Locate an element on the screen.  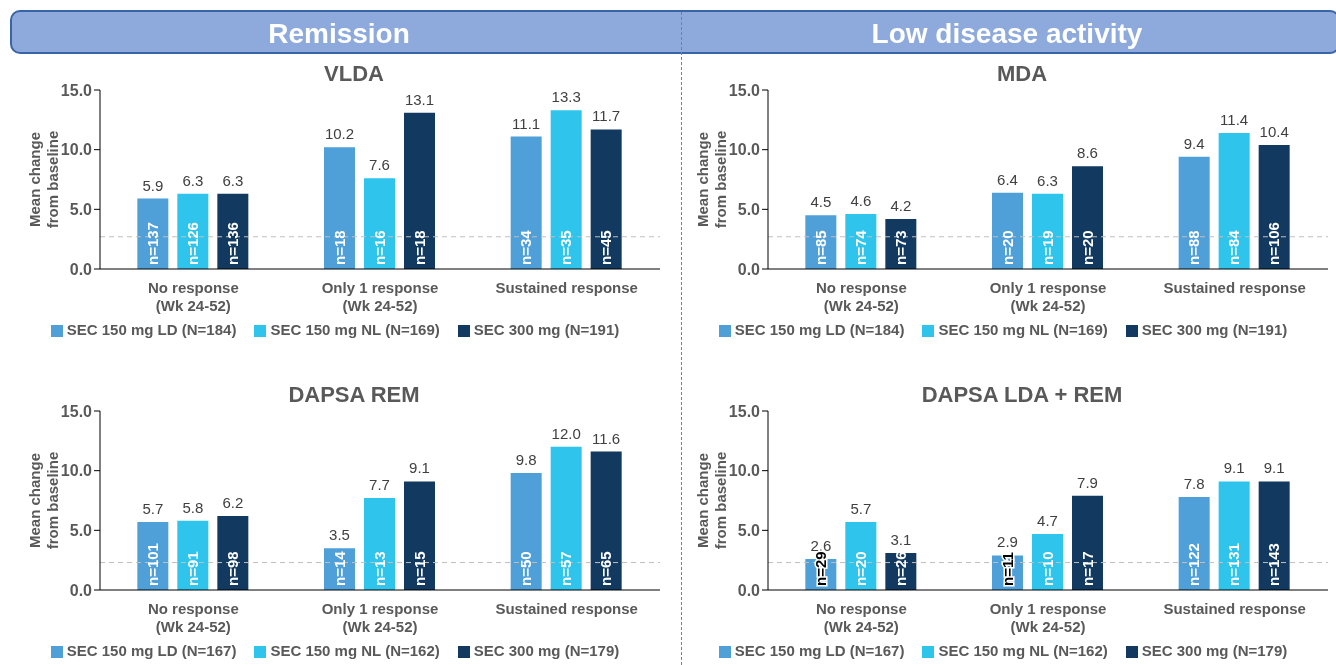
annotation: n=136 is located at coordinates (232, 243).